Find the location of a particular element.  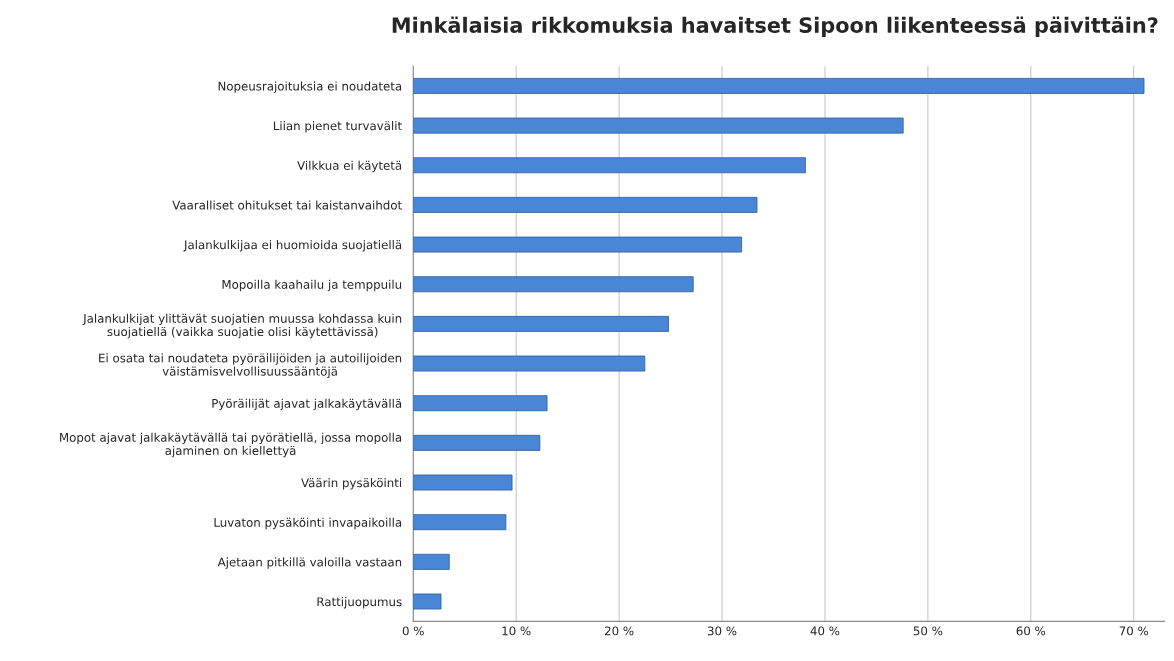

y-tick-label: Mopoilla kaahailu ja temppuilu is located at coordinates (312, 285).